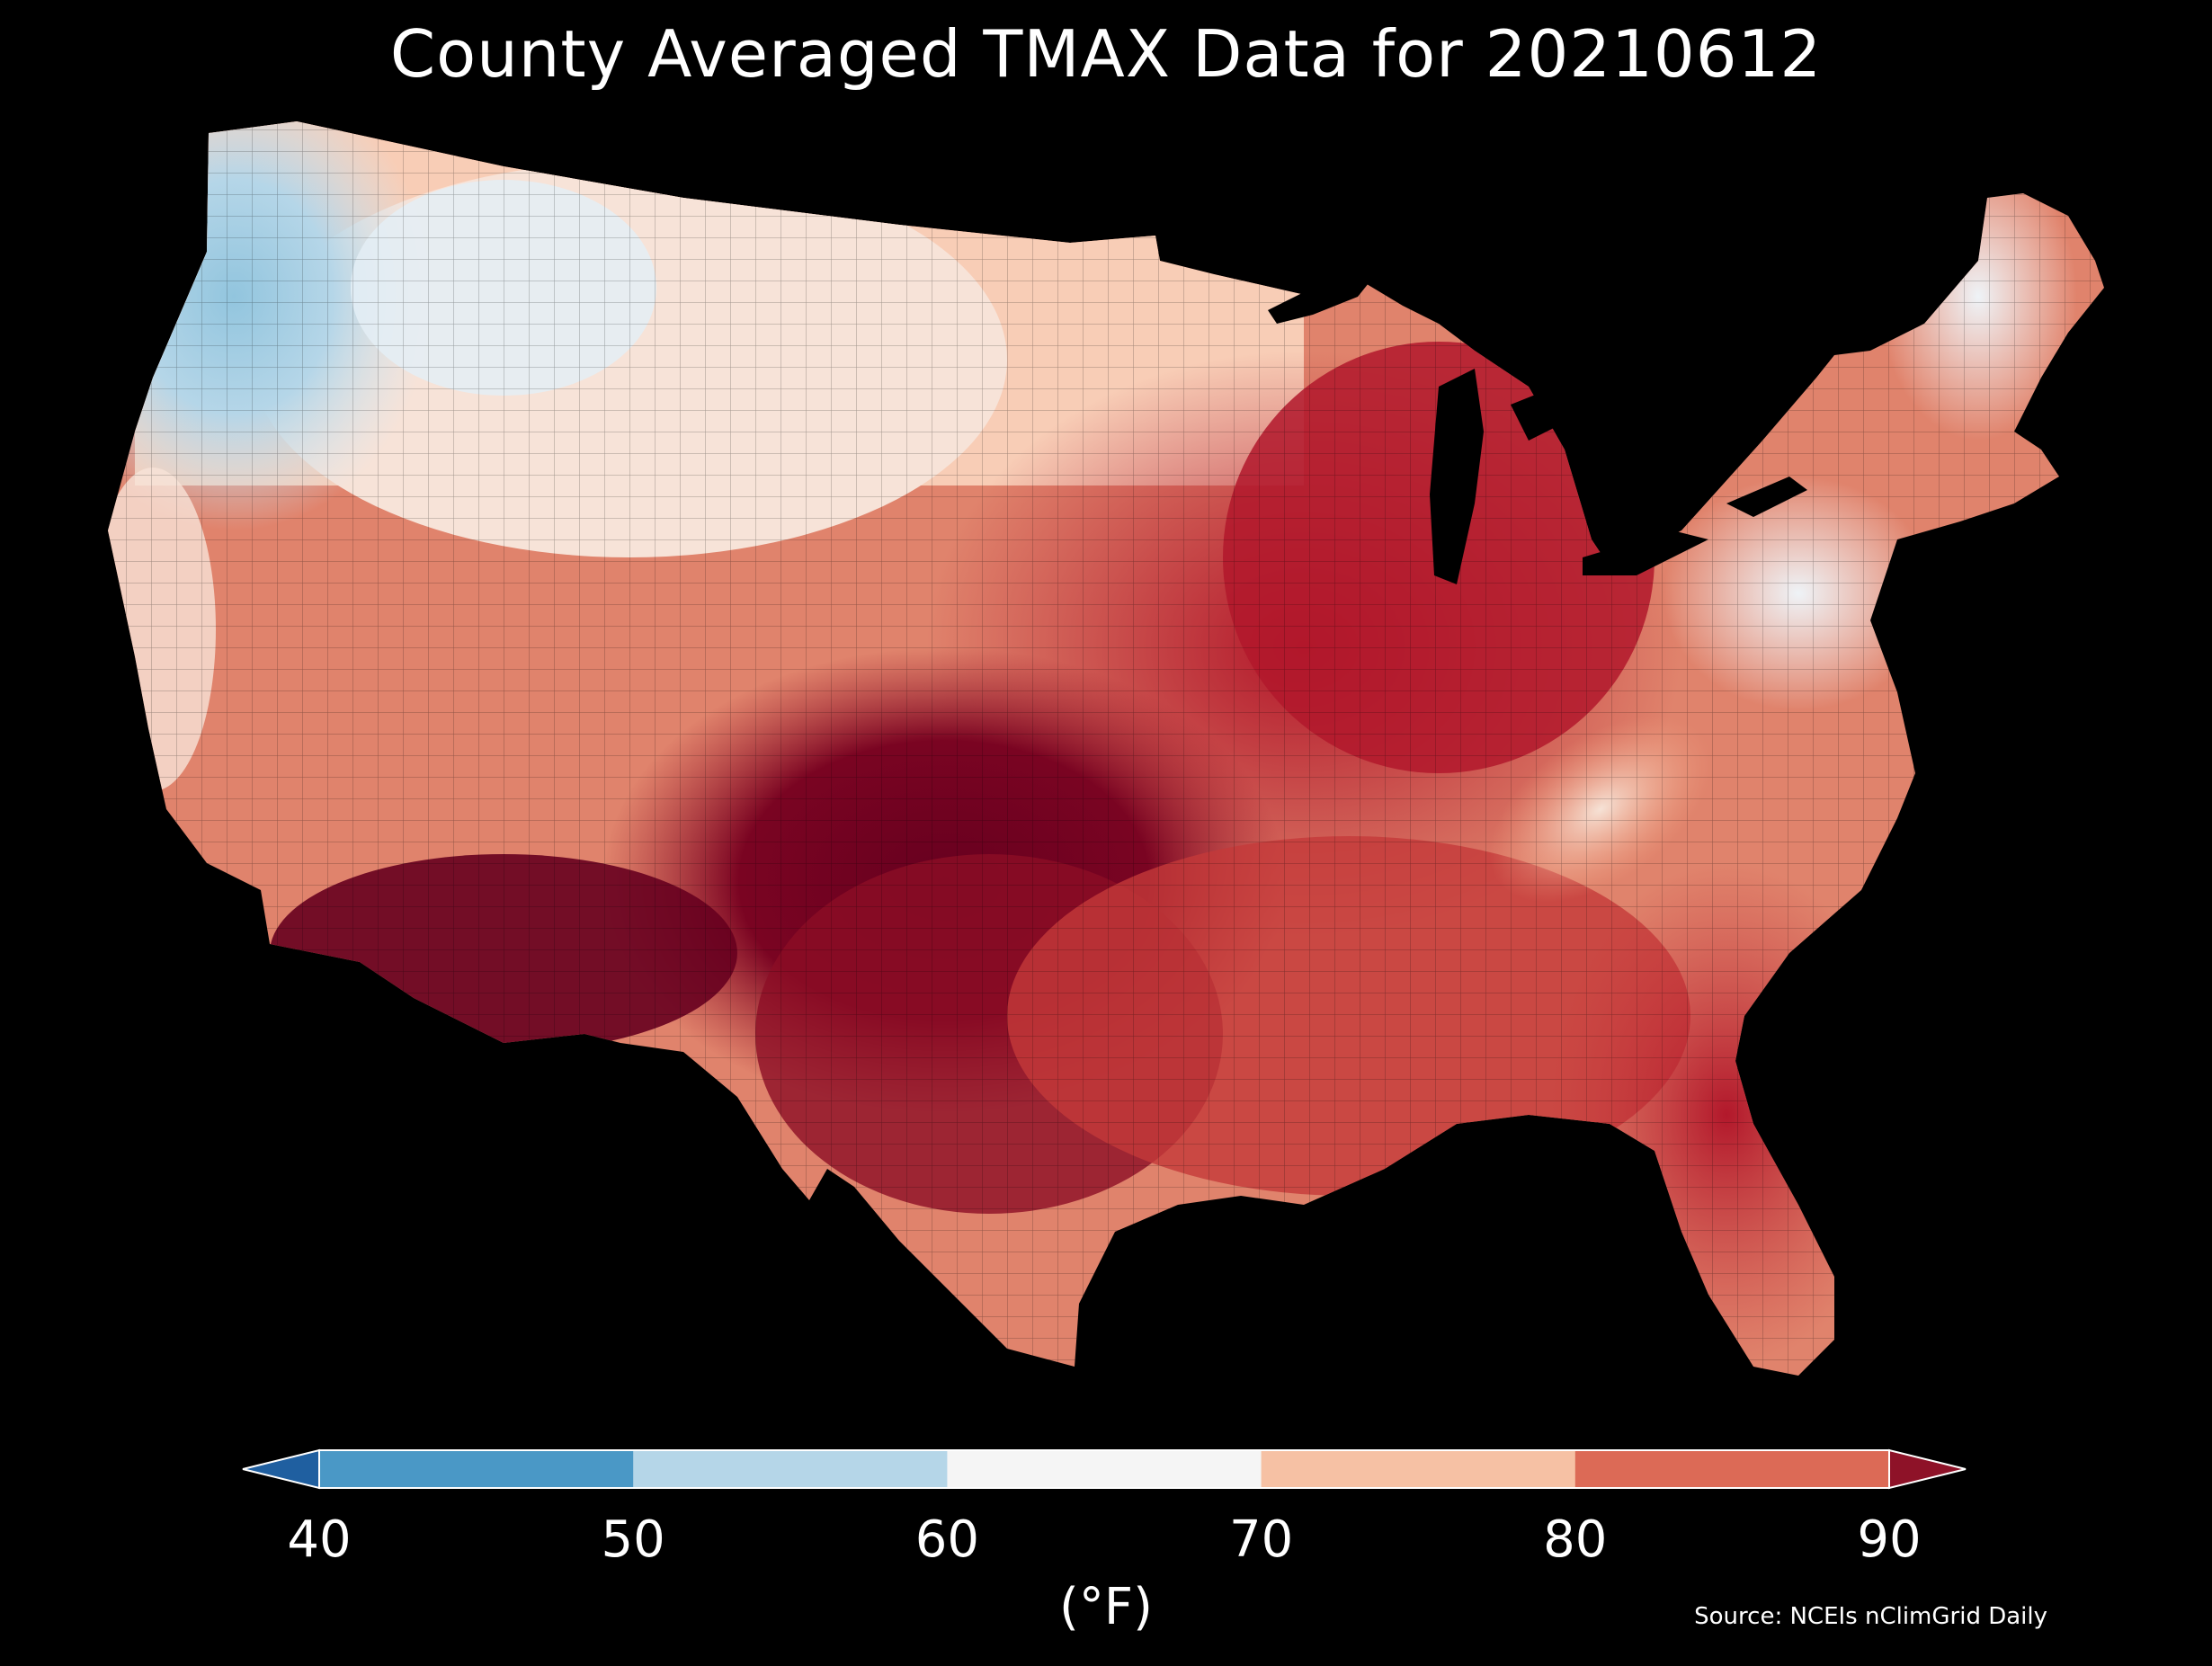 This screenshot has height=1666, width=2212. I want to click on source-credit: Source: NCEIs nClimGrid Daily, so click(1870, 1617).